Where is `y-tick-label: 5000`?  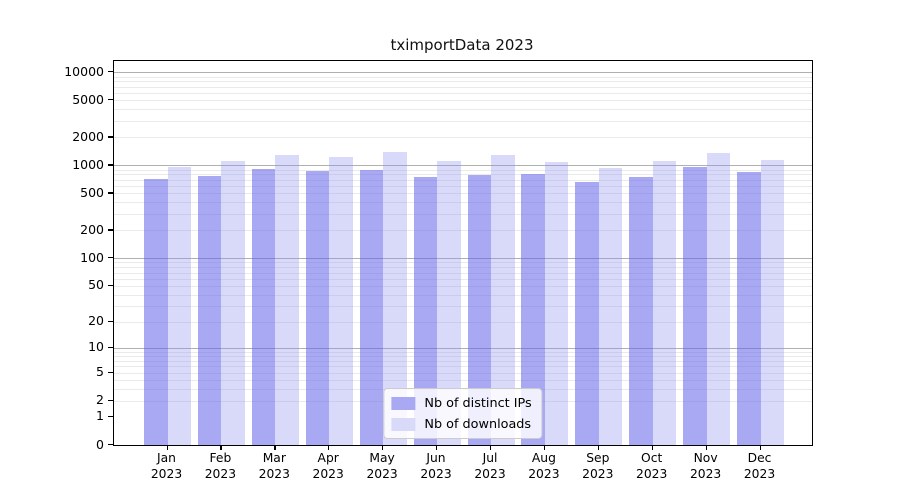
y-tick-label: 5000 is located at coordinates (88, 99).